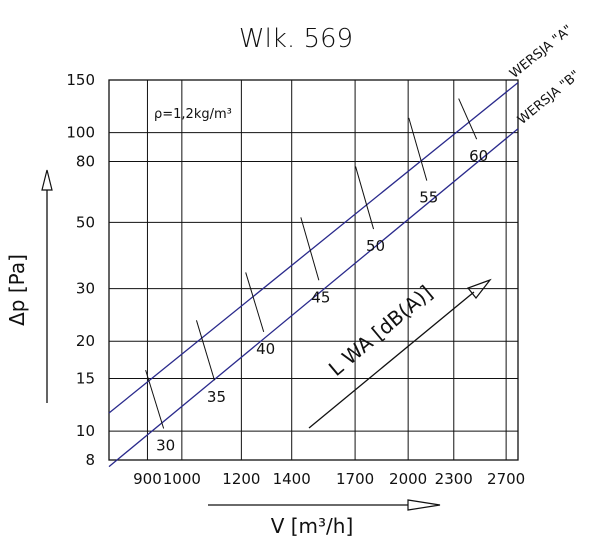  I want to click on sound-level-label: 30, so click(165, 446).